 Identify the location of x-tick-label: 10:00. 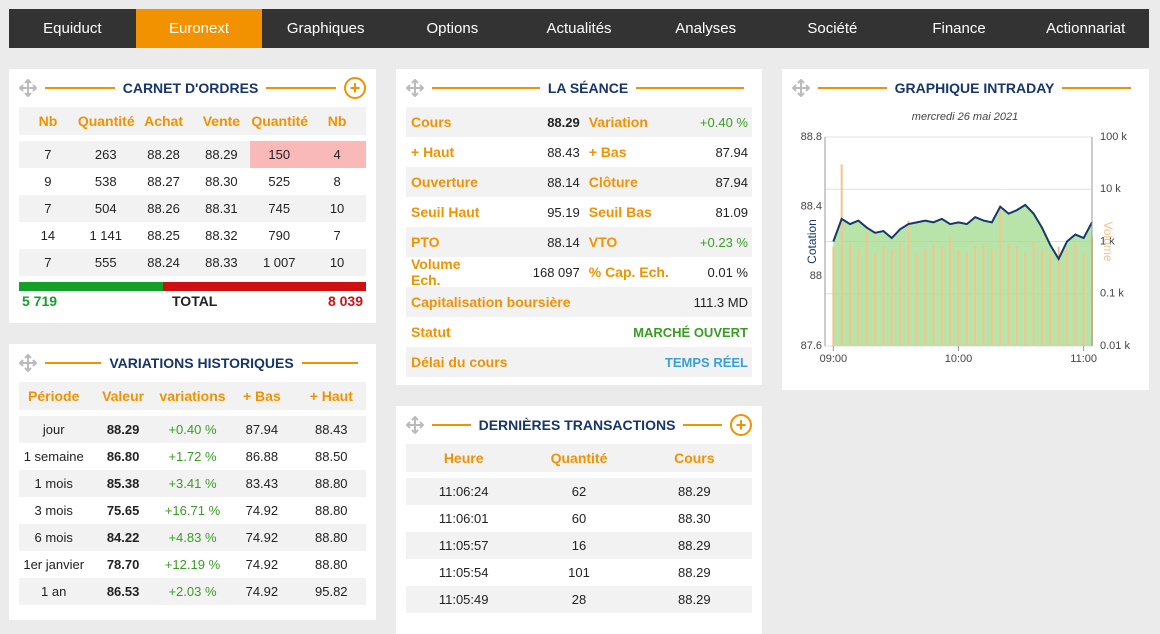
(959, 359).